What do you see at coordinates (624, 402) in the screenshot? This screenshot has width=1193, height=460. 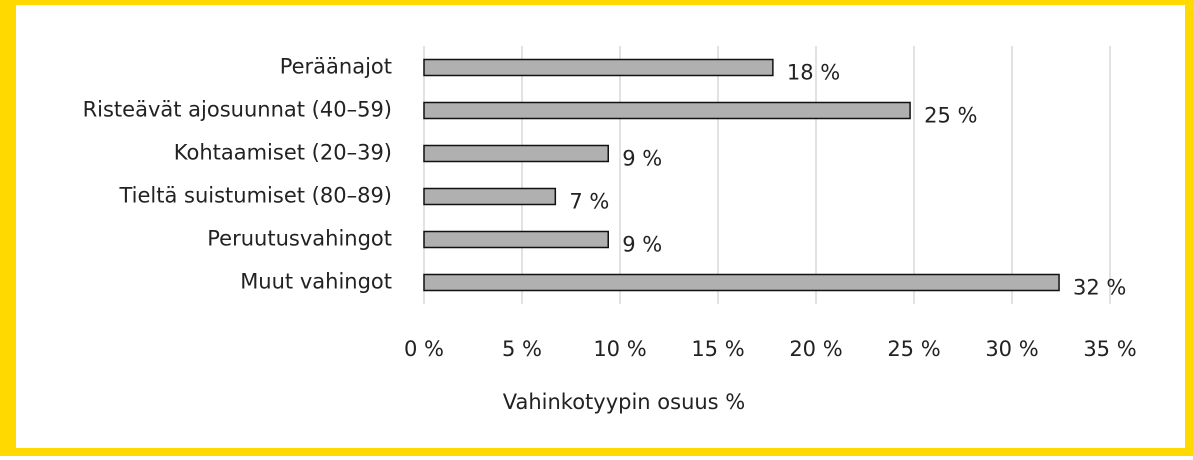 I see `x-axis-title: Vahinkotyypin osuus %` at bounding box center [624, 402].